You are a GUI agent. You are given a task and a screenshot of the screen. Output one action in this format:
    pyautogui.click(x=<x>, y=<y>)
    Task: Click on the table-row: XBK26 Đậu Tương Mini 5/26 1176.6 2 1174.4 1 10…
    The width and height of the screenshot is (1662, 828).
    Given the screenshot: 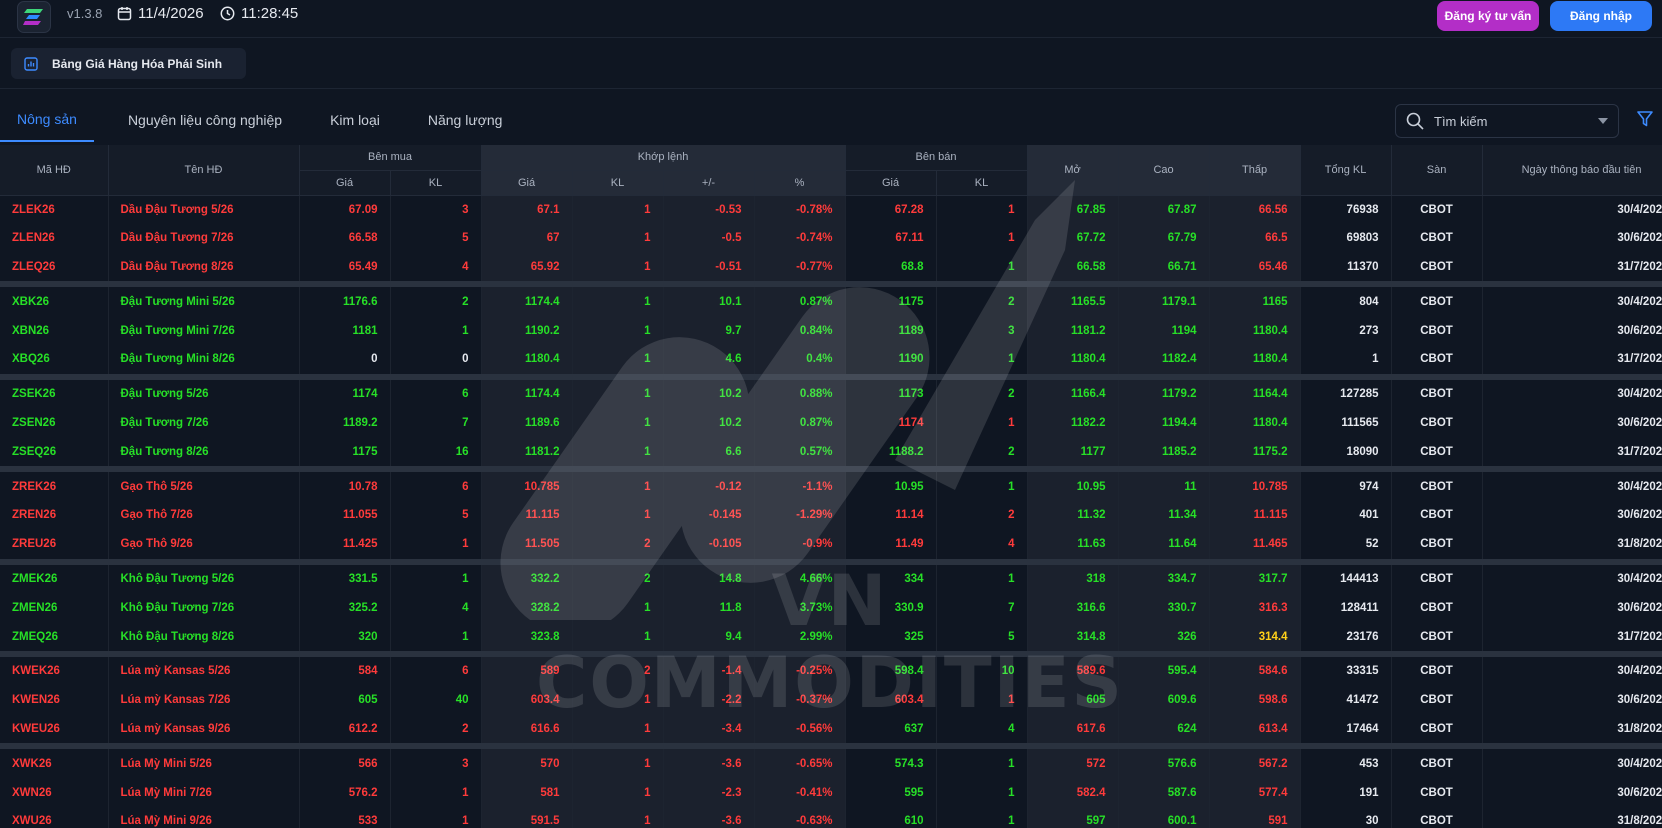 What is the action you would take?
    pyautogui.click(x=831, y=302)
    